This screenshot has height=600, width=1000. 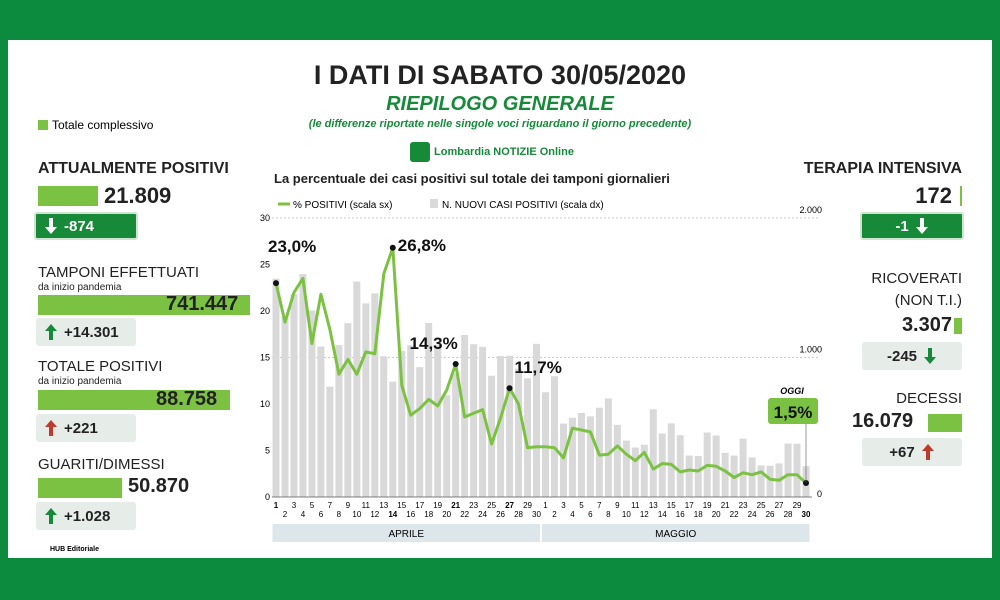 I want to click on x-tick-label: 3, so click(x=563, y=505).